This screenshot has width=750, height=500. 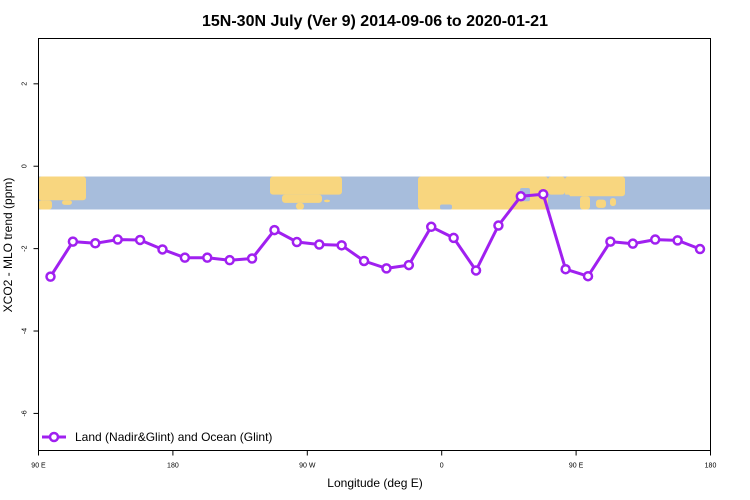 What do you see at coordinates (54, 437) in the screenshot?
I see `legend-marker-swatch` at bounding box center [54, 437].